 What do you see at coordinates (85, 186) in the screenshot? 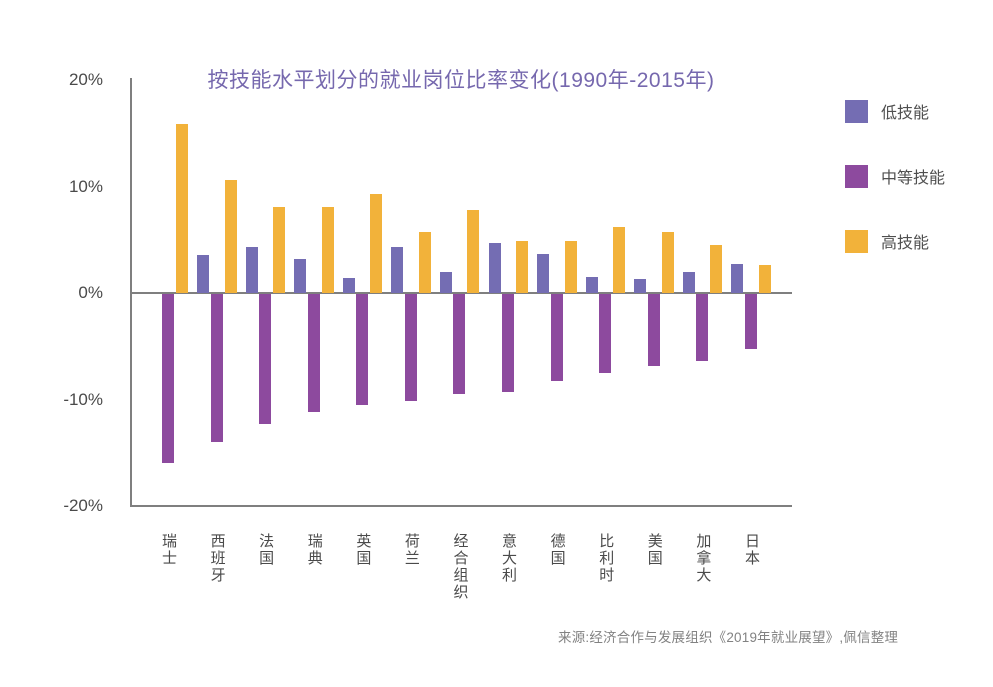
I see `y-tick-label: 10%` at bounding box center [85, 186].